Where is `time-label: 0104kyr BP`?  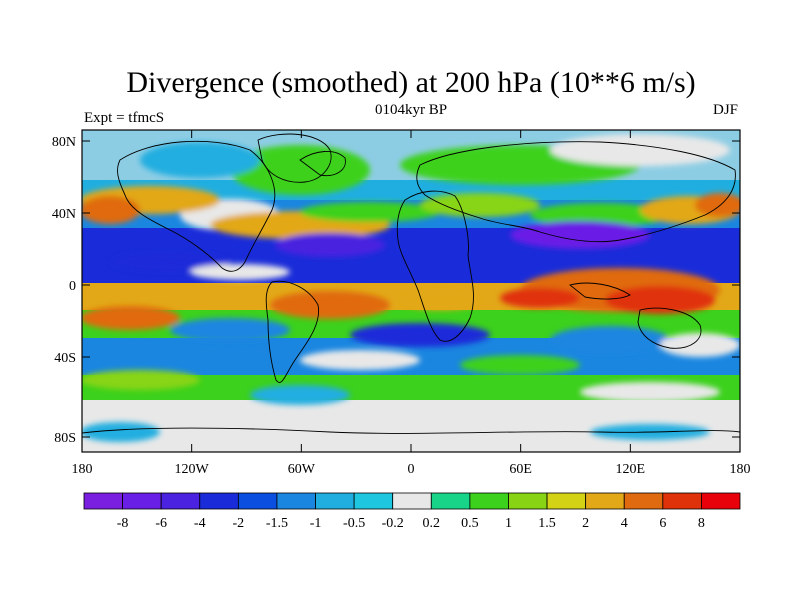
time-label: 0104kyr BP is located at coordinates (411, 110).